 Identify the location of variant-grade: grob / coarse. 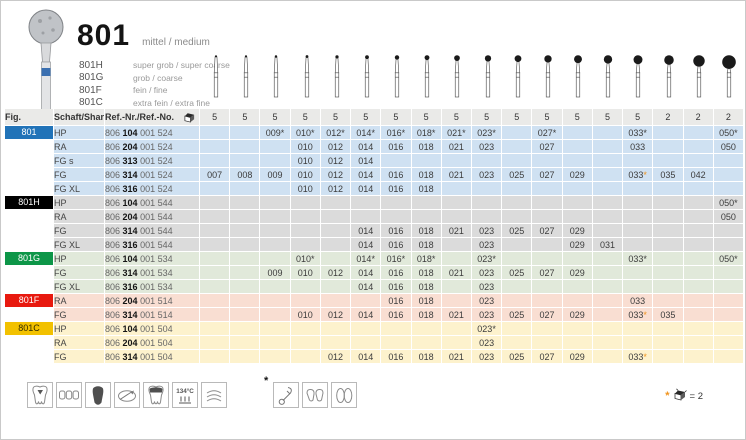
(158, 77).